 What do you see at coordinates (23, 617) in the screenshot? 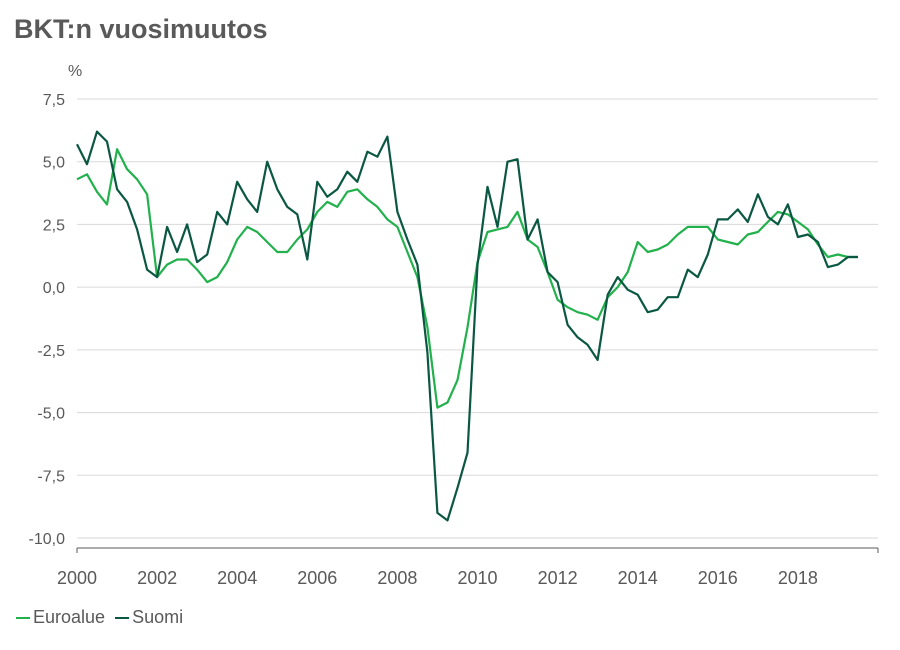
I see `legend-swatch-euroalue` at bounding box center [23, 617].